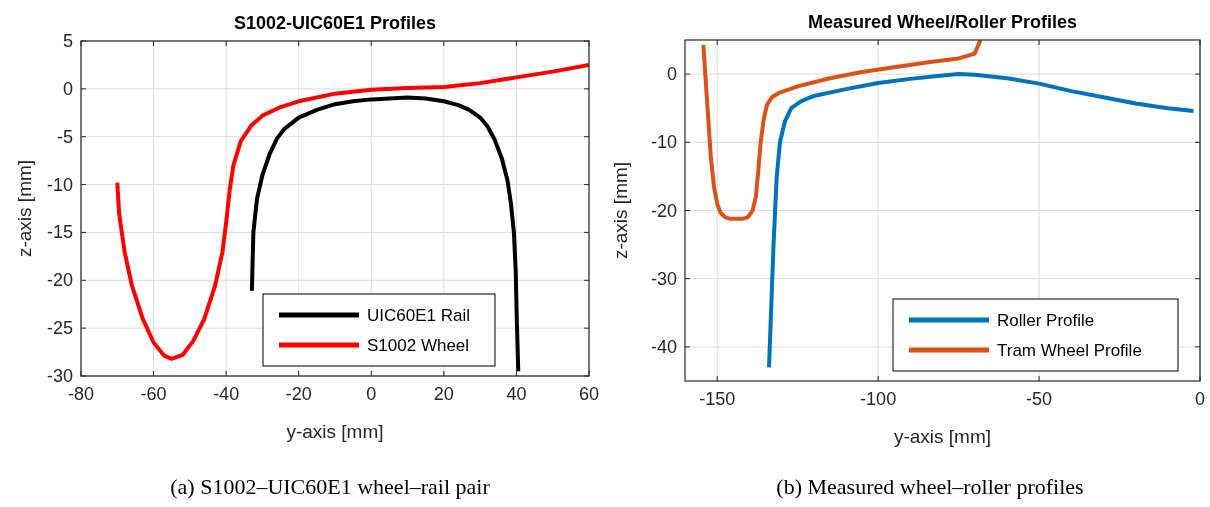 This screenshot has width=1210, height=507. Describe the element at coordinates (663, 346) in the screenshot. I see `y-tick-label: -40` at that location.